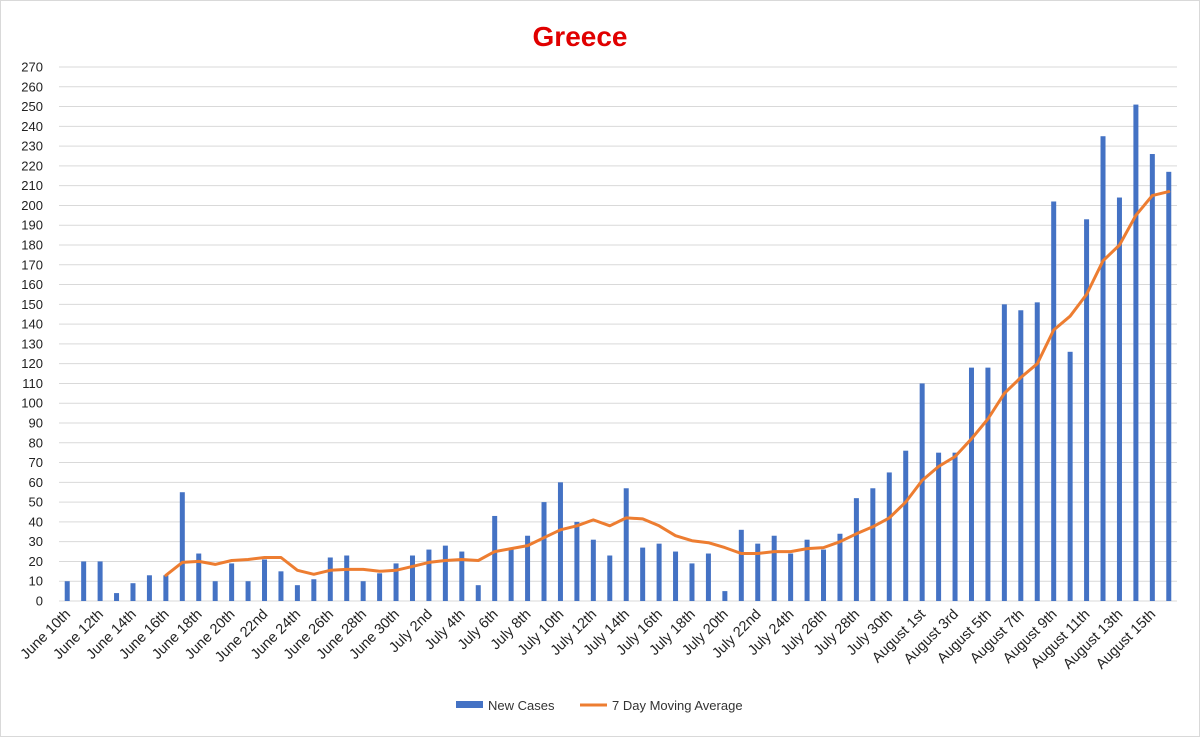 Image resolution: width=1200 pixels, height=737 pixels. Describe the element at coordinates (36, 502) in the screenshot. I see `y-tick-label: 50` at that location.